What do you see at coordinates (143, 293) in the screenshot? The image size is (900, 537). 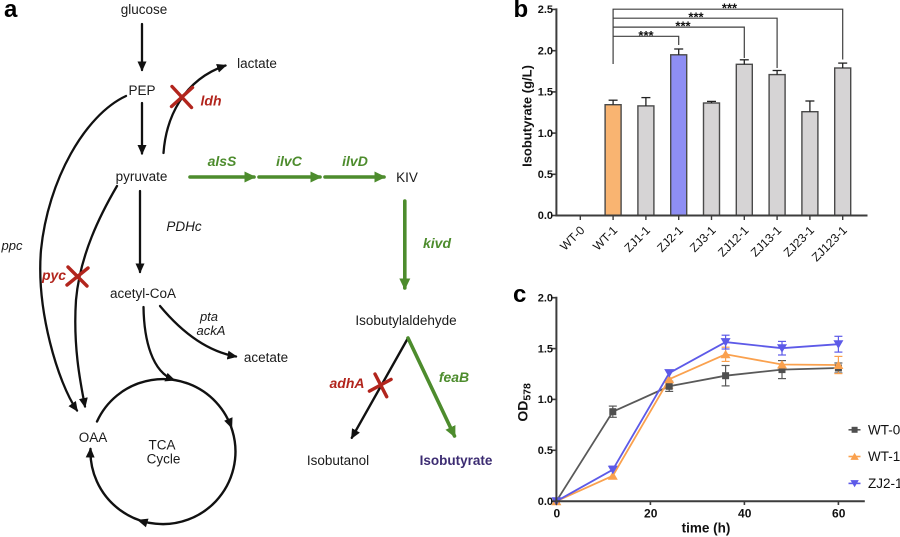 I see `svg-text: acetyl-CoA` at bounding box center [143, 293].